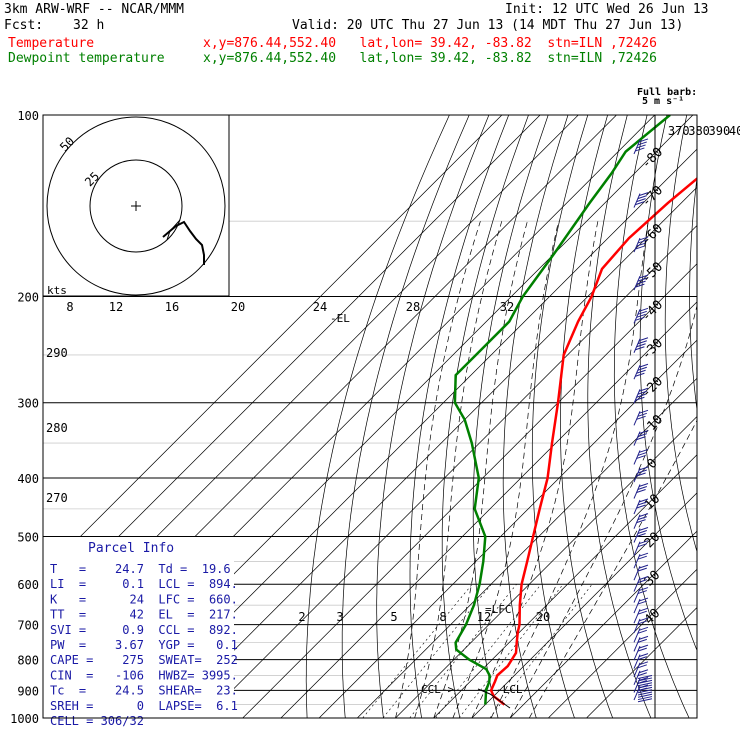 This screenshot has height=740, width=740. Describe the element at coordinates (131, 548) in the screenshot. I see `parcel-info-title: Parcel Info` at that location.